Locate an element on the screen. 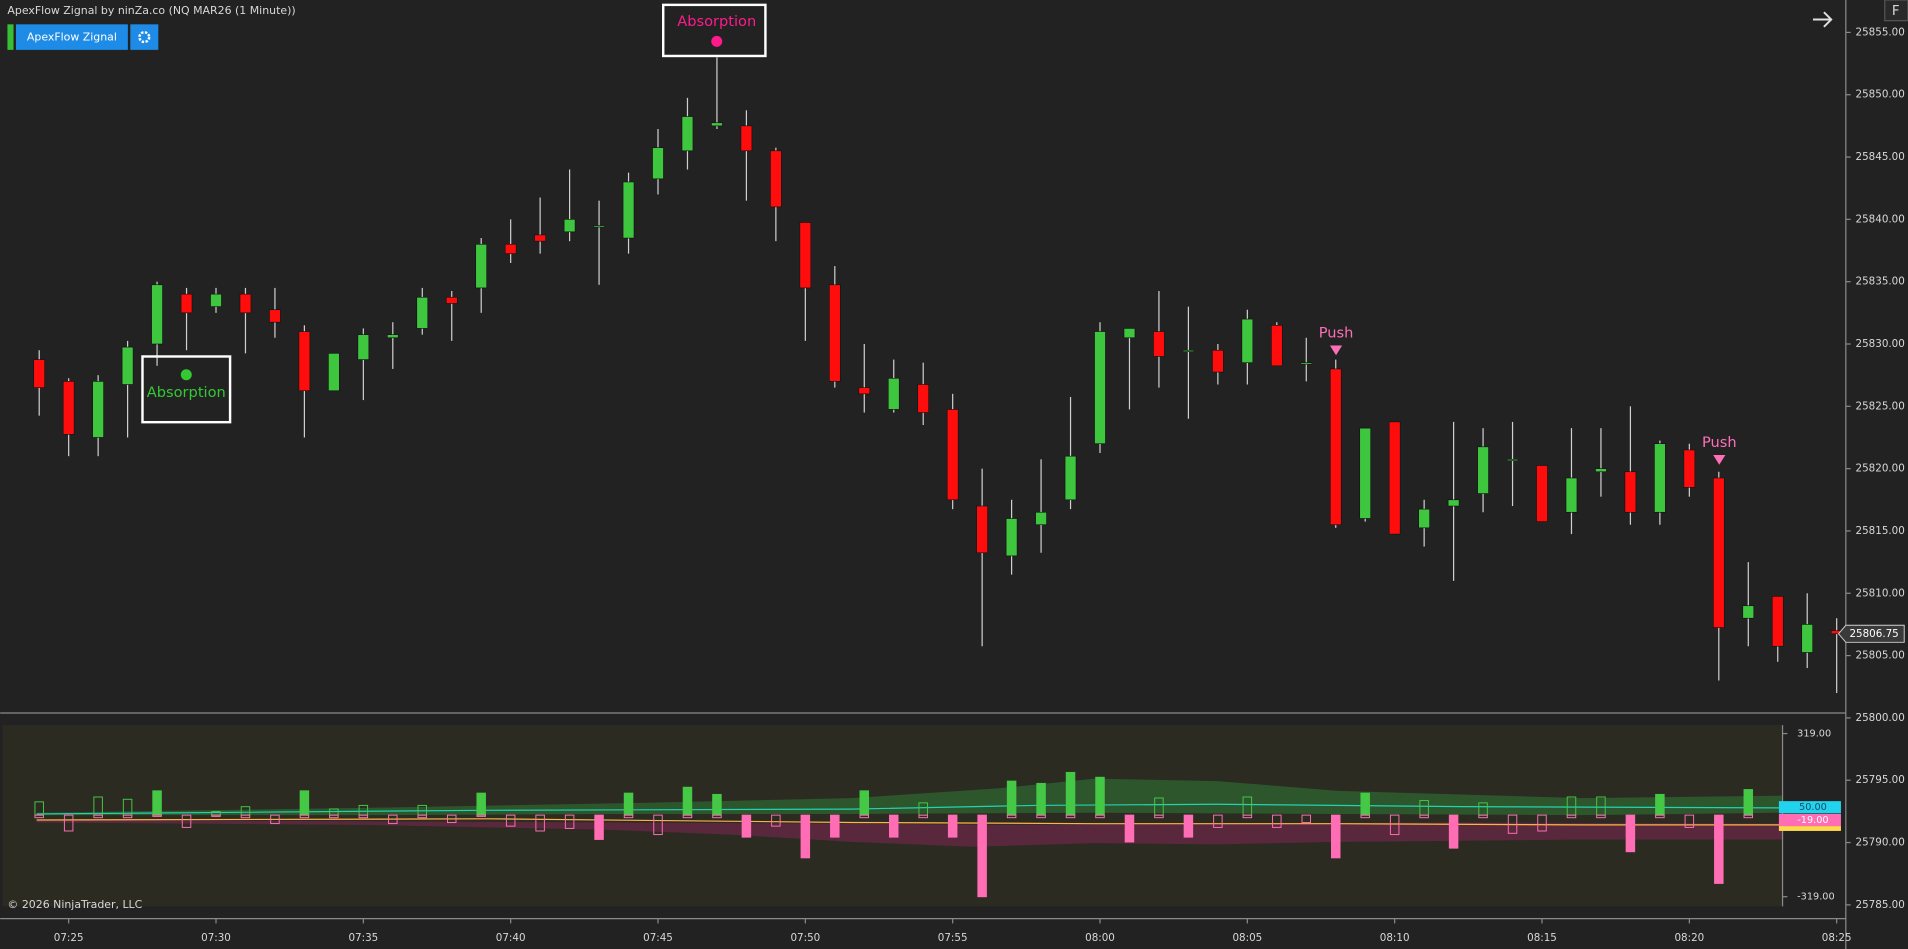 The height and width of the screenshot is (949, 1908). x-tick-label: 07:30 is located at coordinates (216, 938).